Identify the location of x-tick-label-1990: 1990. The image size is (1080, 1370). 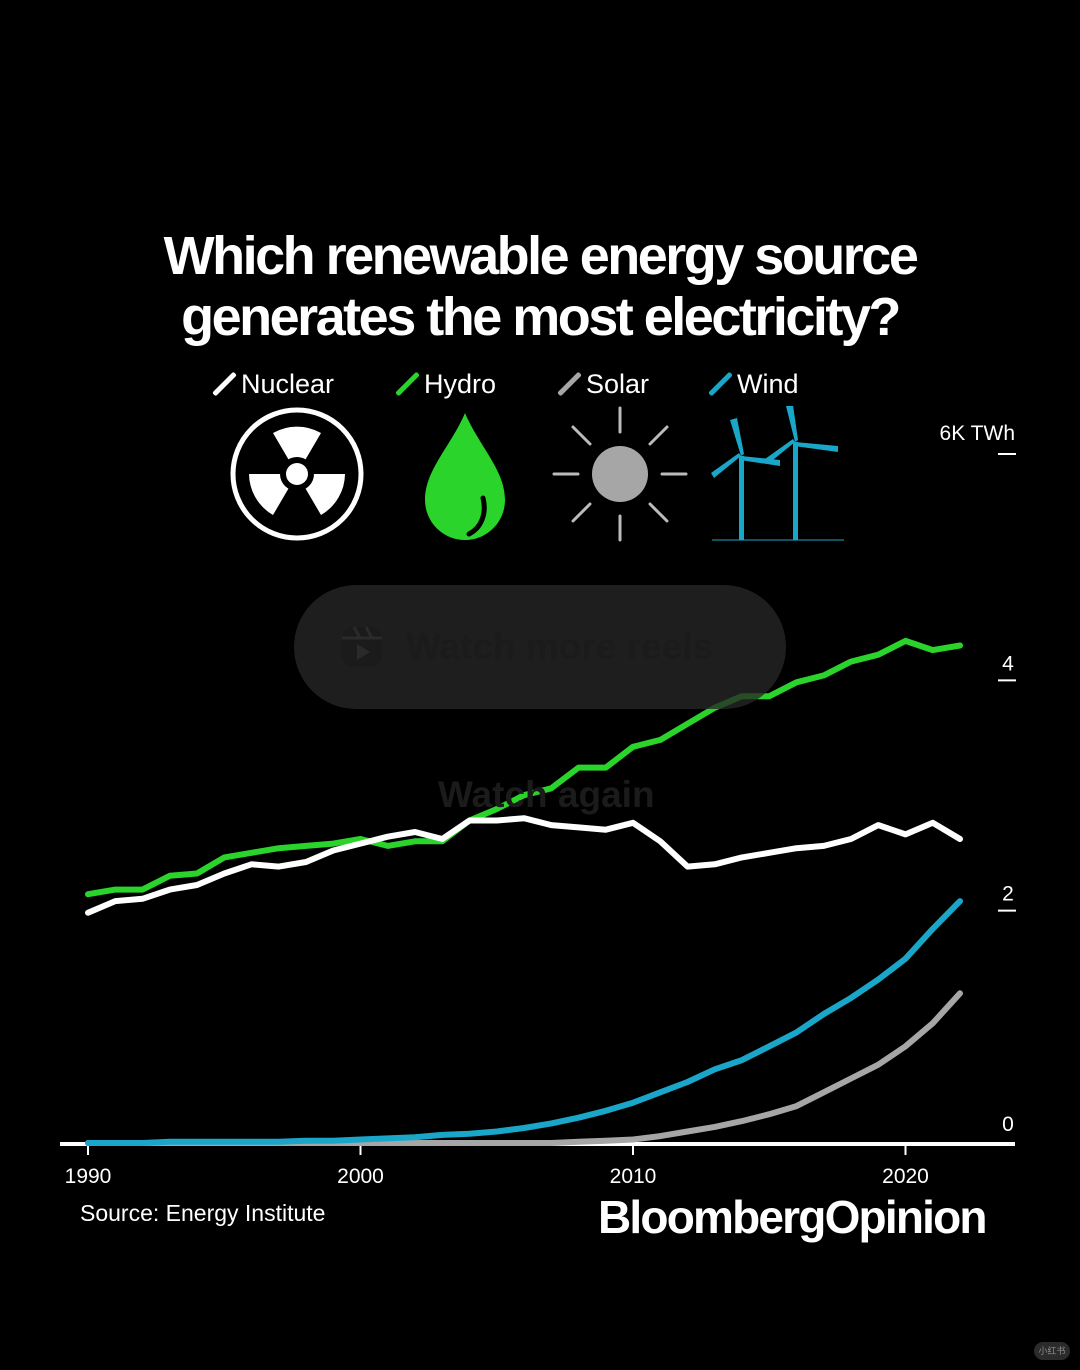
(88, 1176).